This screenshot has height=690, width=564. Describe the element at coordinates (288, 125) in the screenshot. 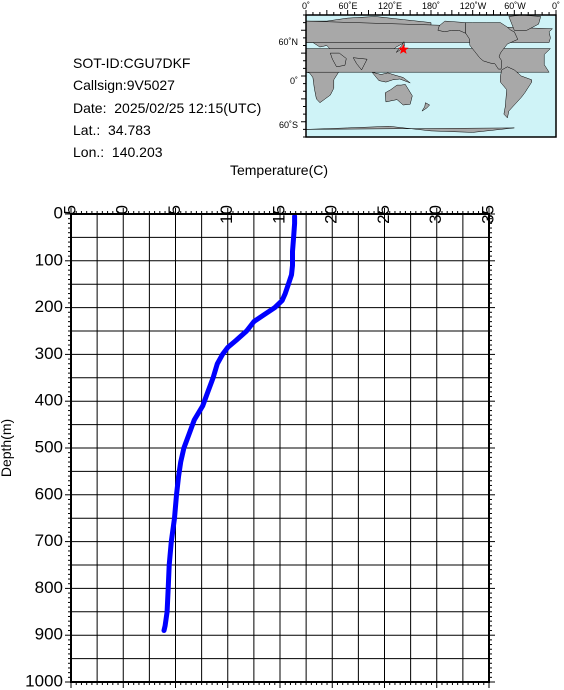

I see `map-label-lat-60s: 60˚S` at that location.